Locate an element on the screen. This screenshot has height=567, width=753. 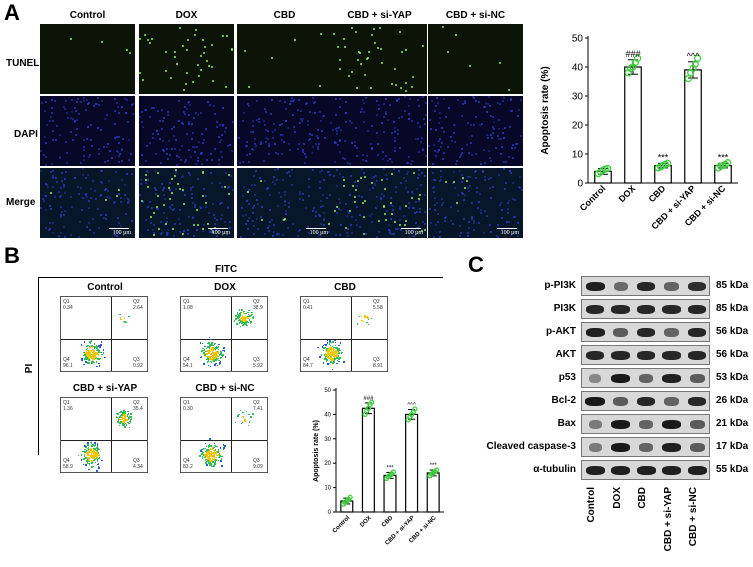
protein-label: Bax is located at coordinates (566, 423).